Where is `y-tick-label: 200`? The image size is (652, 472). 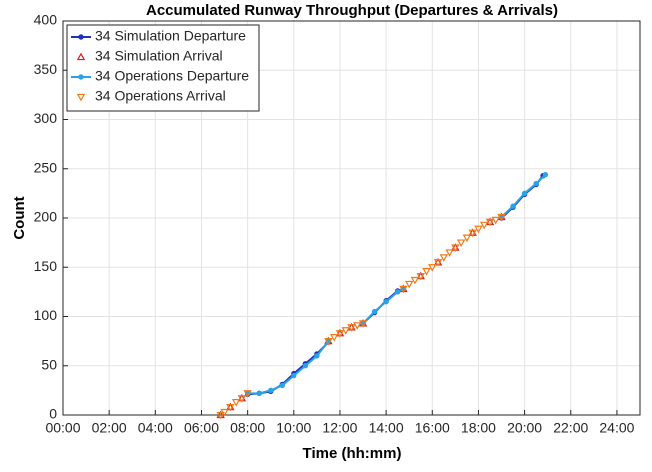
y-tick-label: 200 is located at coordinates (46, 217).